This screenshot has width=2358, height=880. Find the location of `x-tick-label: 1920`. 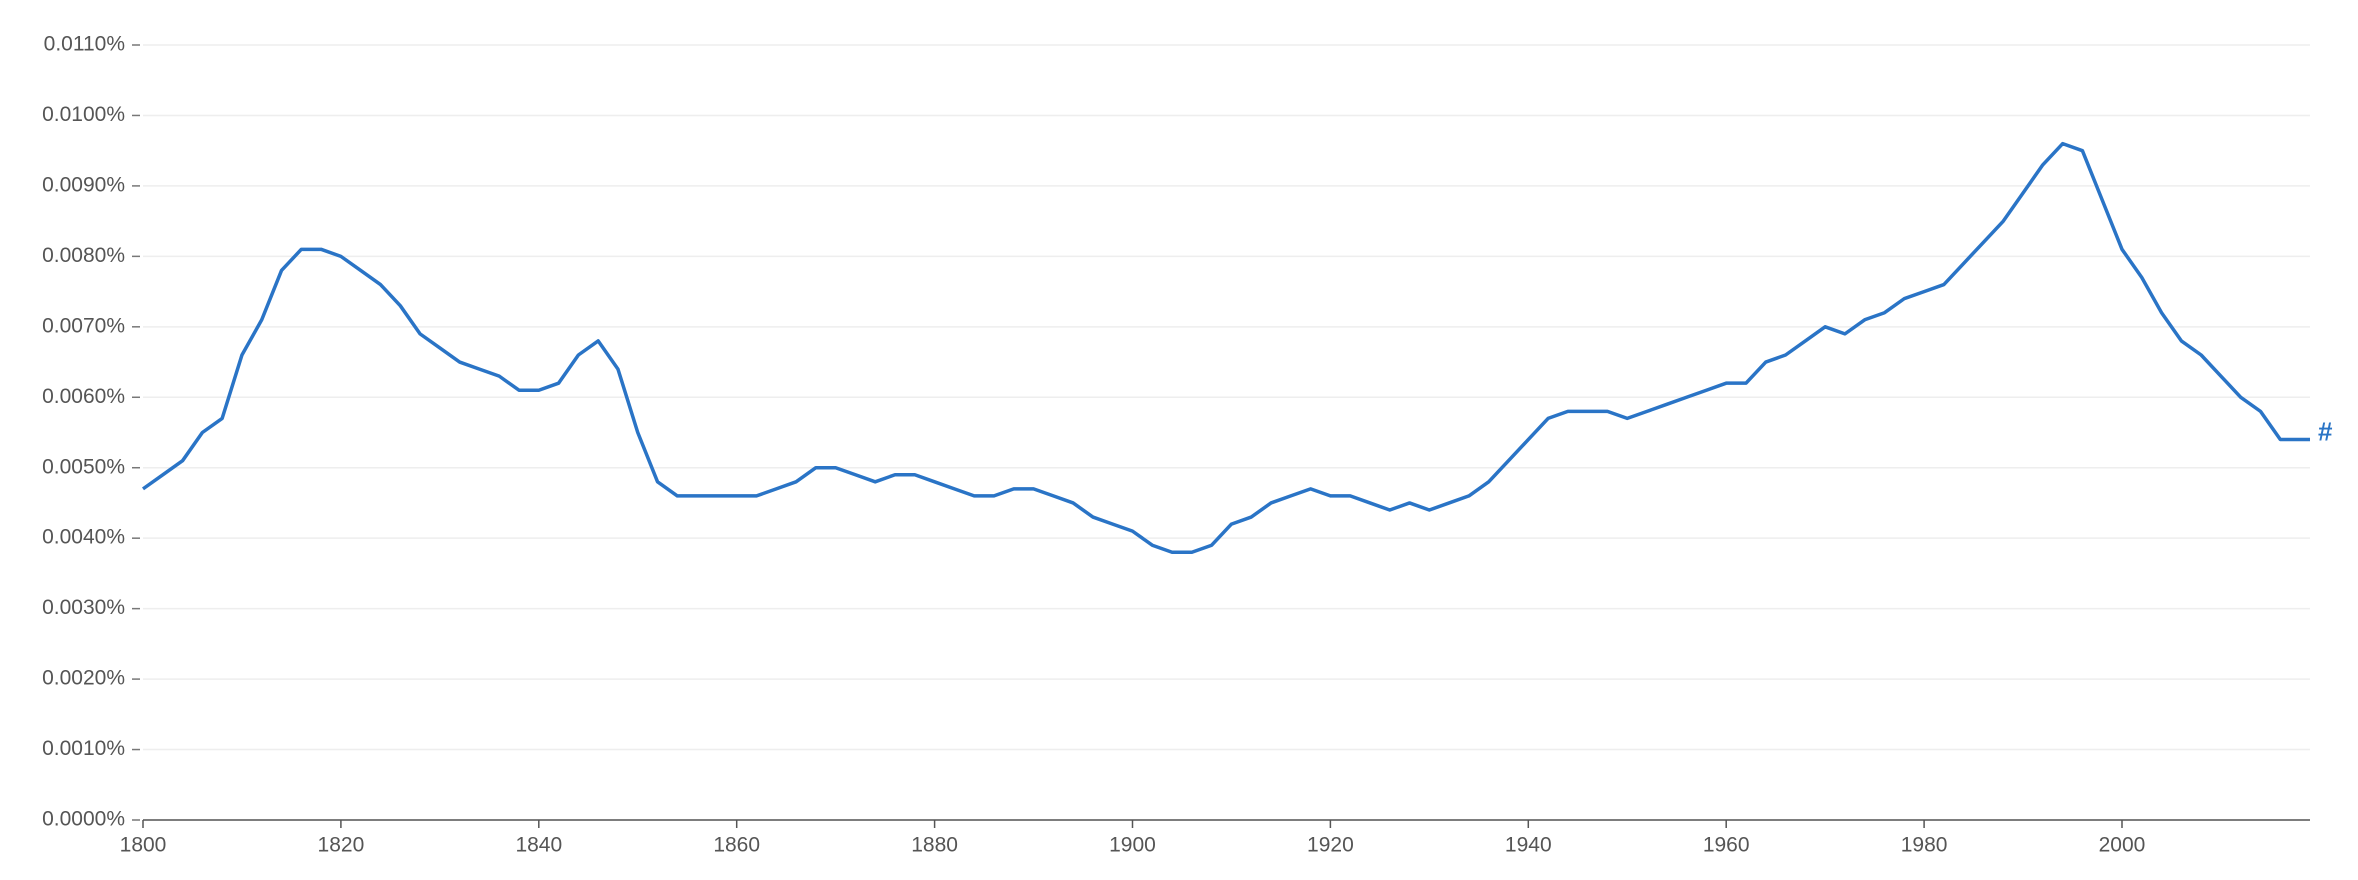

x-tick-label: 1920 is located at coordinates (1330, 845).